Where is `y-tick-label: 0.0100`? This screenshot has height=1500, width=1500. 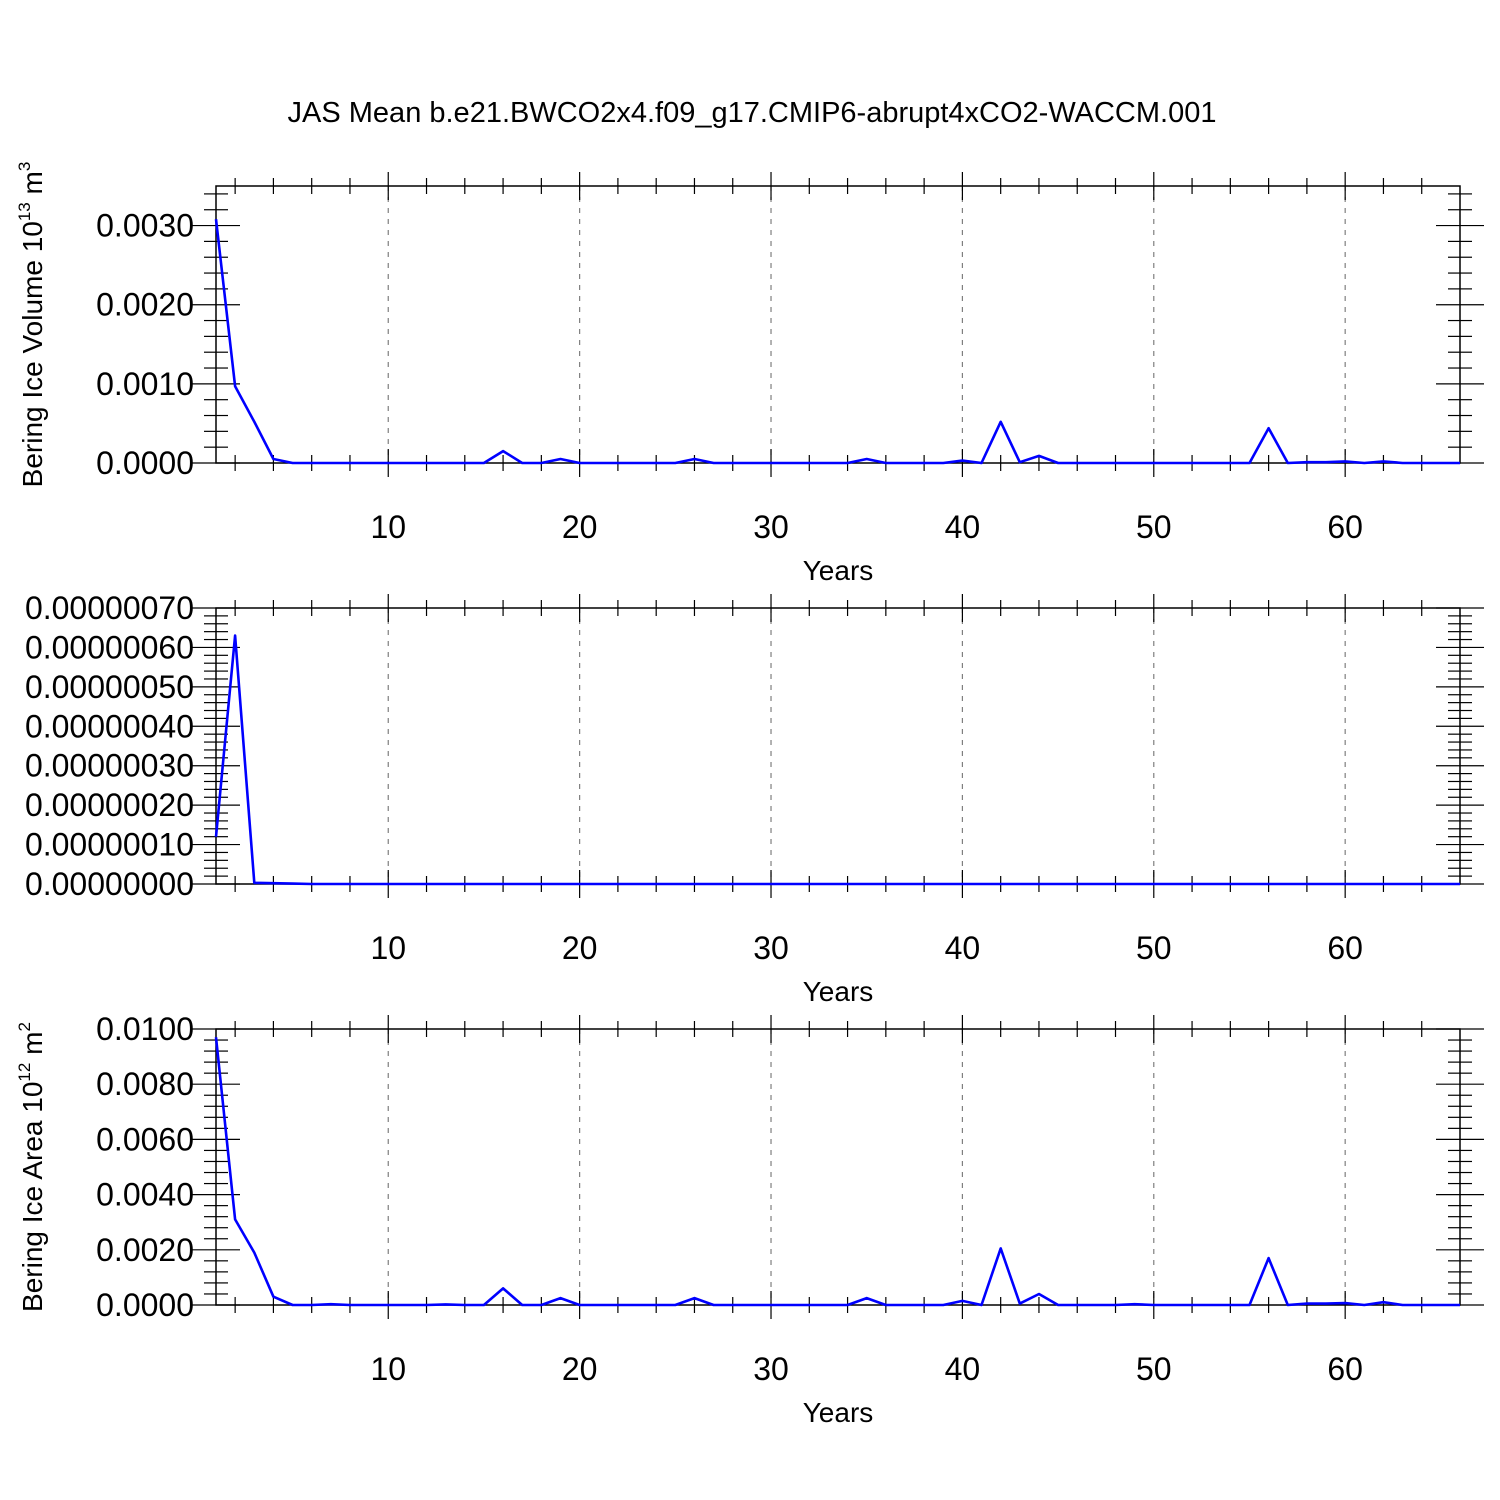 y-tick-label: 0.0100 is located at coordinates (145, 1029).